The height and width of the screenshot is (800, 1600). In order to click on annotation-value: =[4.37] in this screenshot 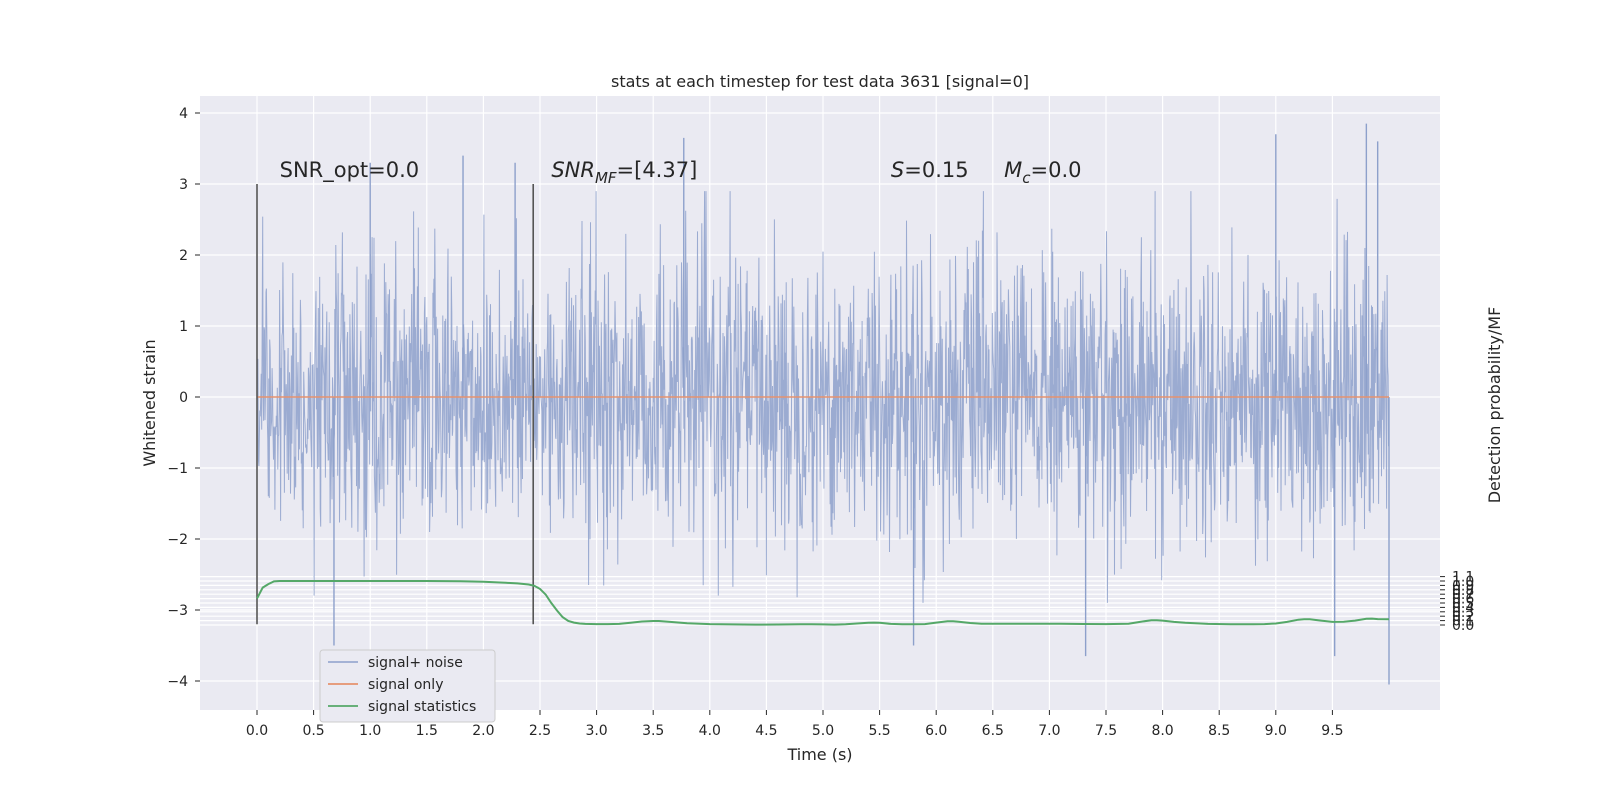, I will do `click(657, 170)`.